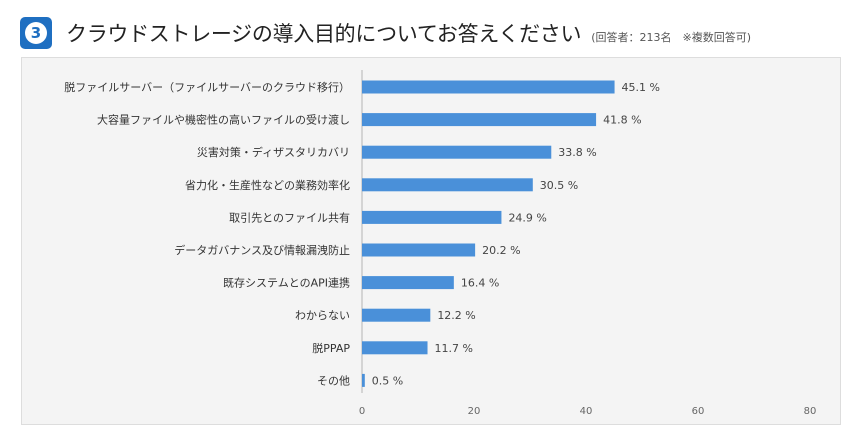 The width and height of the screenshot is (860, 443). What do you see at coordinates (577, 152) in the screenshot?
I see `bar-value-label: 33.8 %` at bounding box center [577, 152].